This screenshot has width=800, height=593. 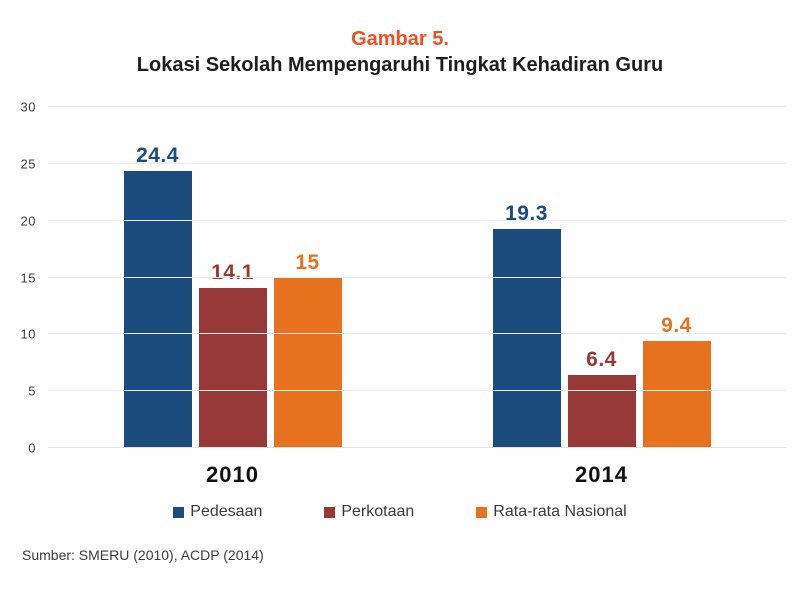 I want to click on bar-column: 24.4, so click(x=157, y=295).